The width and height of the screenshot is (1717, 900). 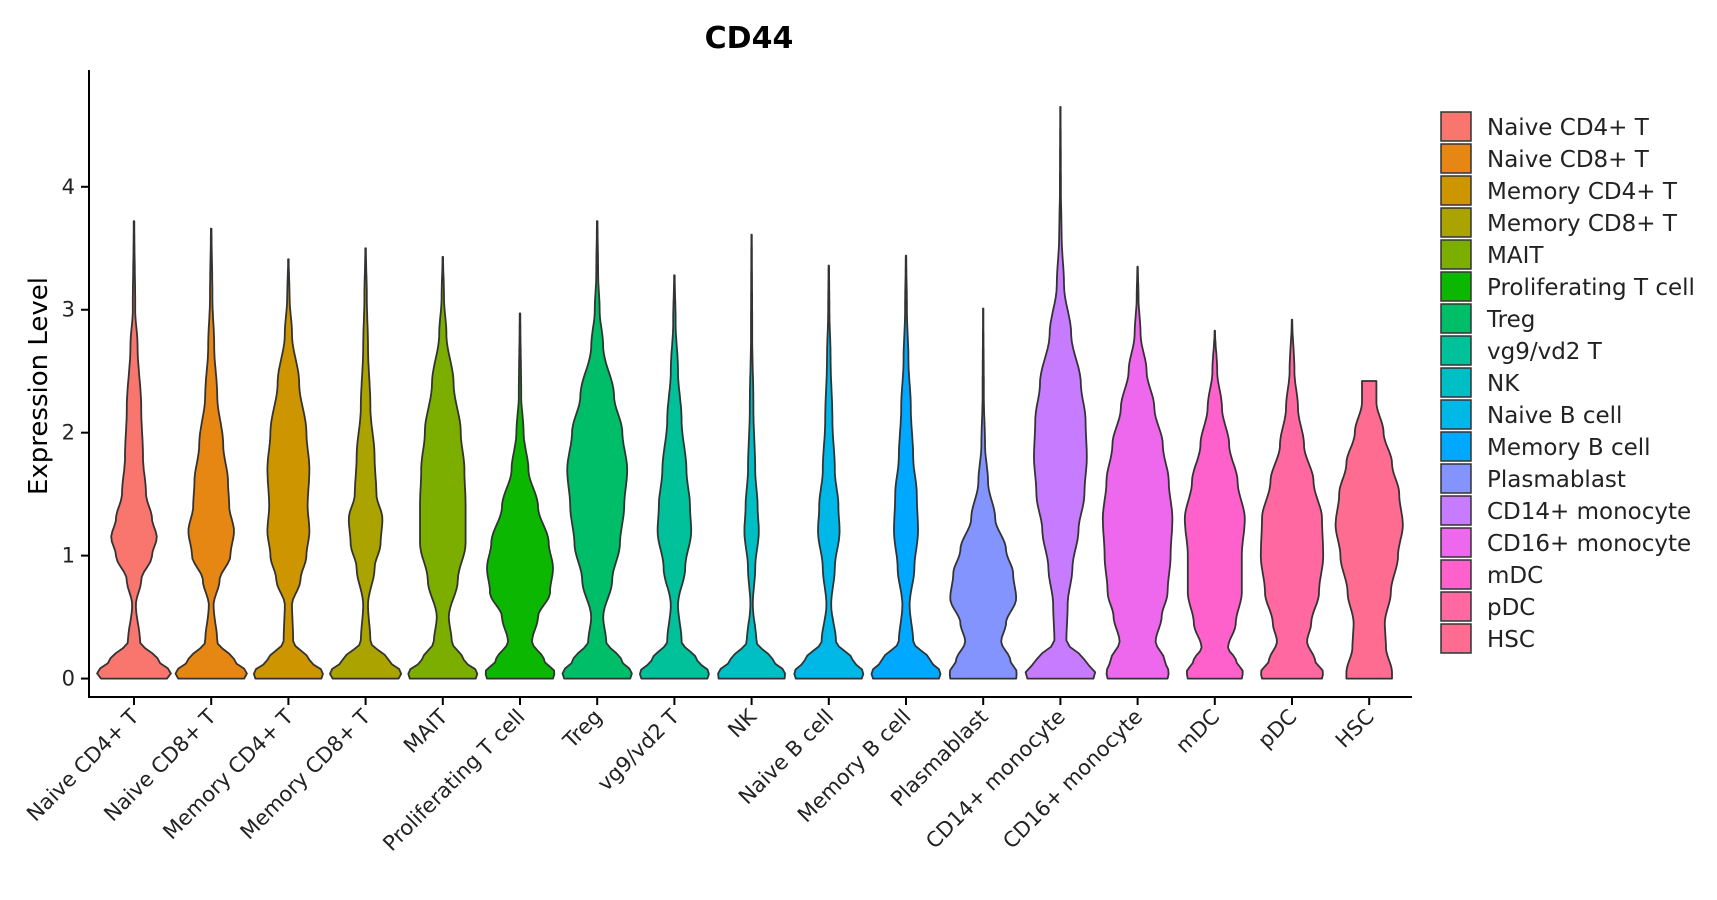 What do you see at coordinates (68, 310) in the screenshot?
I see `y-tick-label: 3` at bounding box center [68, 310].